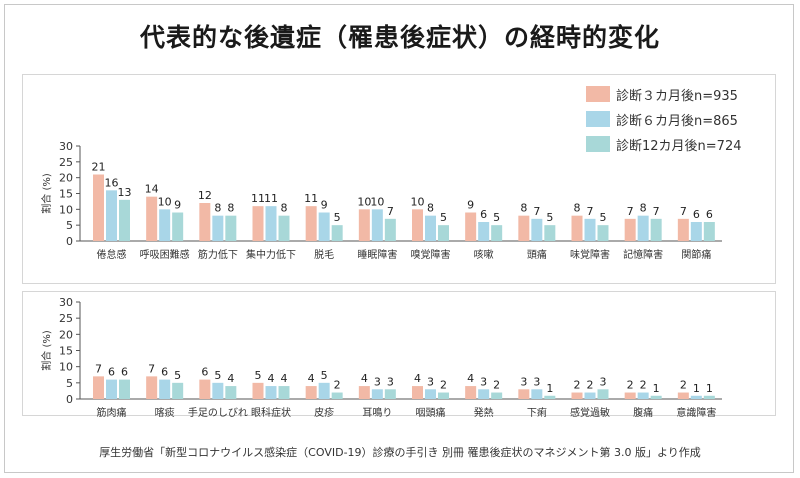 The image size is (800, 478). I want to click on data-label-bottom-5-0: 4, so click(364, 378).